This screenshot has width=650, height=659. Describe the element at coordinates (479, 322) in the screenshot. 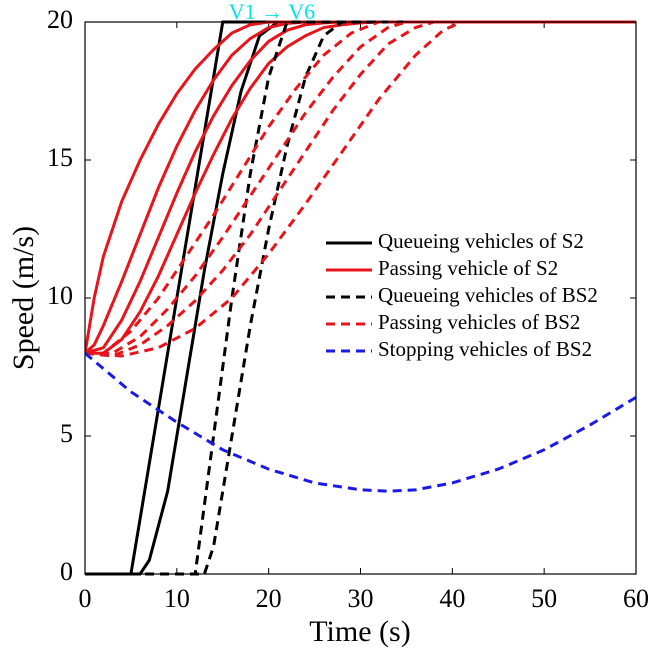

I see `legend-label: Passing vehicles of BS2` at that location.